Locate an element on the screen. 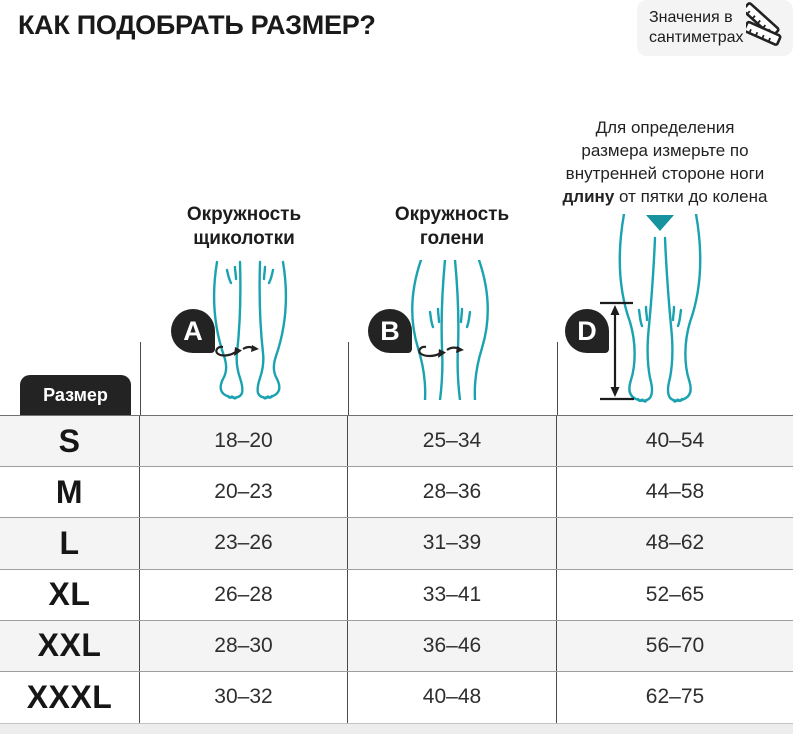 The height and width of the screenshot is (734, 793). calf-range-cell: 33–41 is located at coordinates (452, 594).